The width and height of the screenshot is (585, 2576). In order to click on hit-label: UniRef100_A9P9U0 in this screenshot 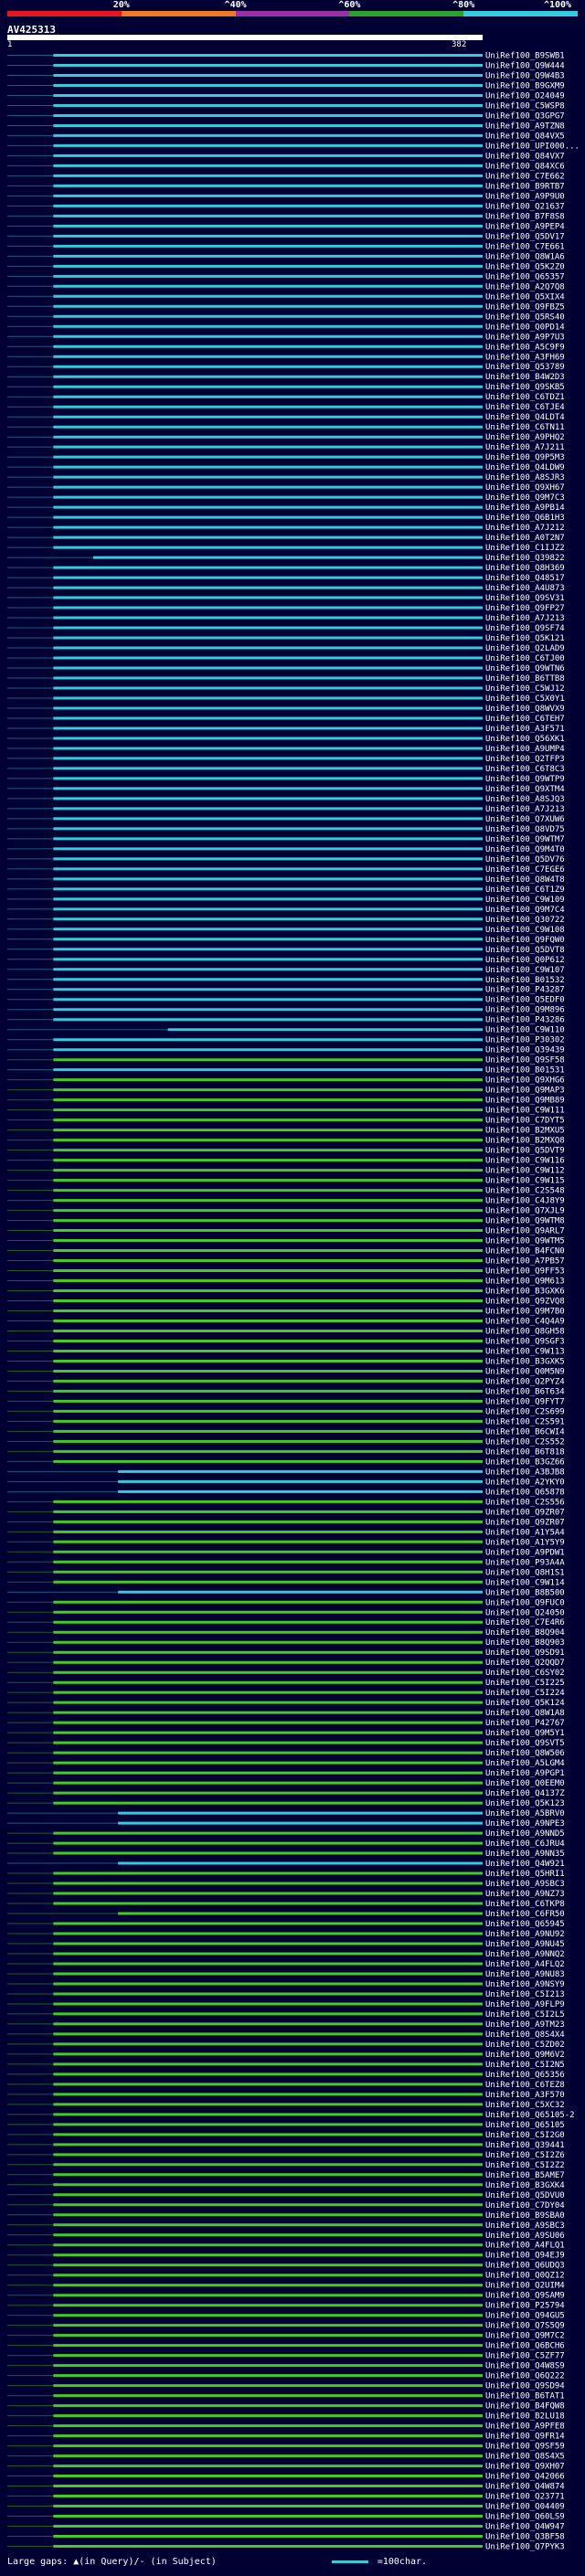, I will do `click(525, 196)`.